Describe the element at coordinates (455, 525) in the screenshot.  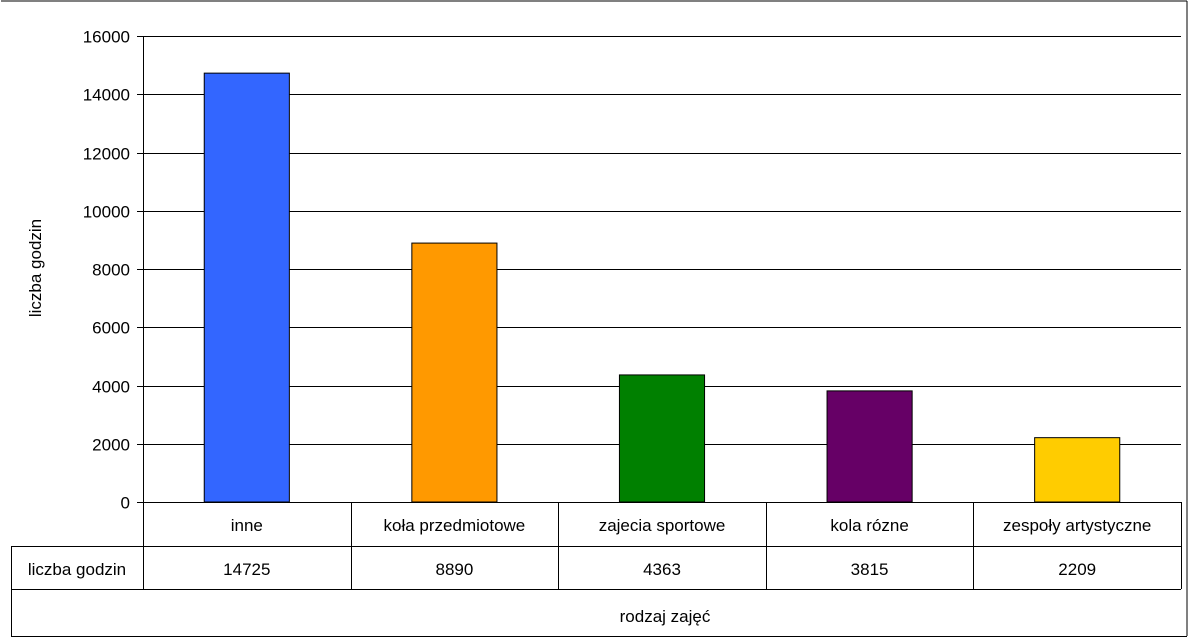
I see `x-category-label: koła przedmiotowe` at that location.